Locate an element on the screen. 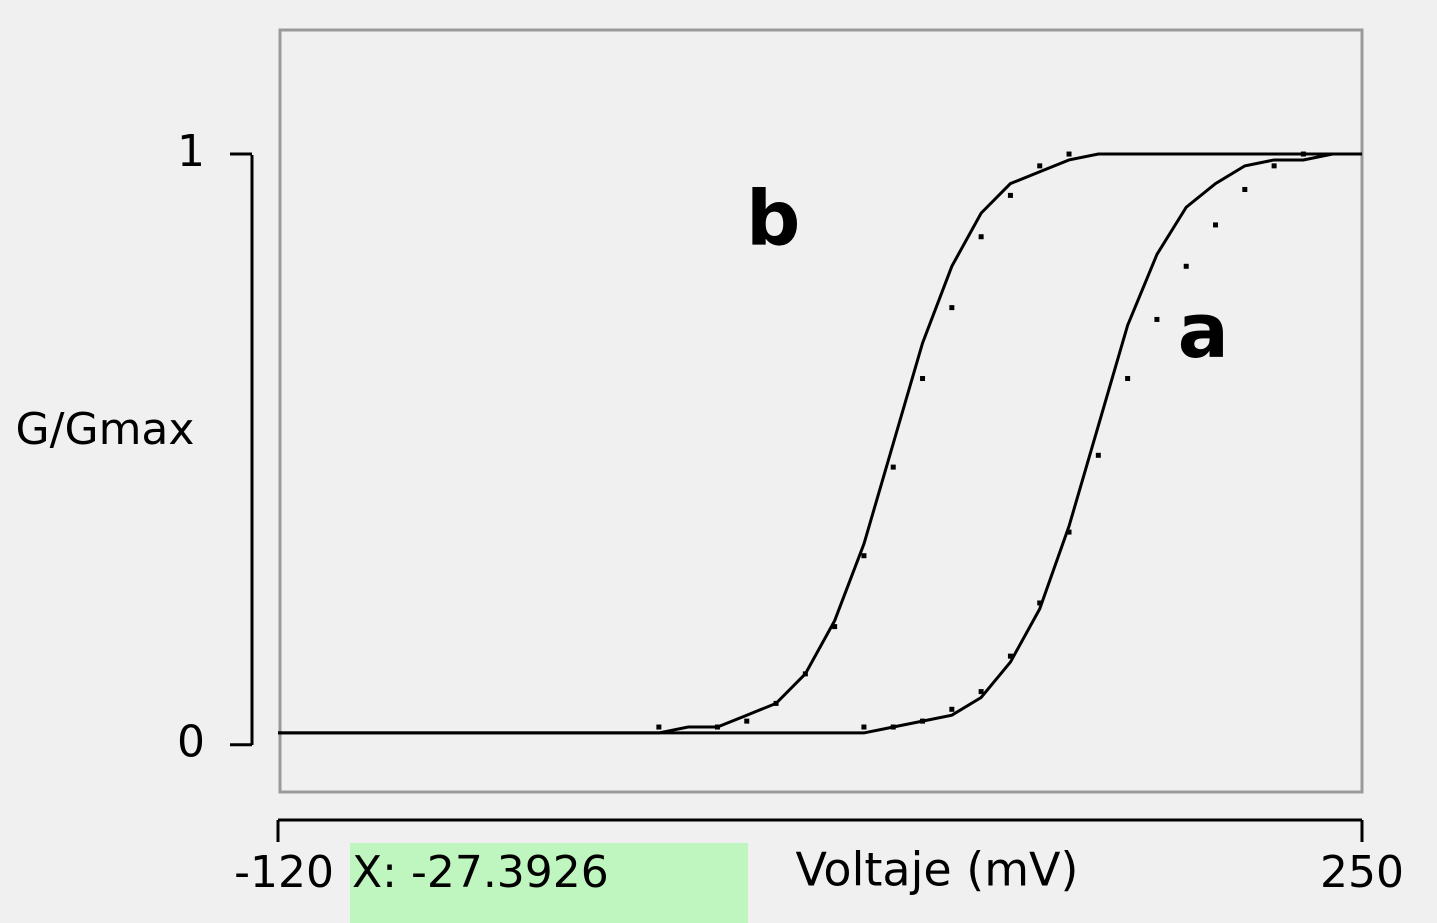 The height and width of the screenshot is (923, 1437). x-tick-label: -120 is located at coordinates (284, 872).